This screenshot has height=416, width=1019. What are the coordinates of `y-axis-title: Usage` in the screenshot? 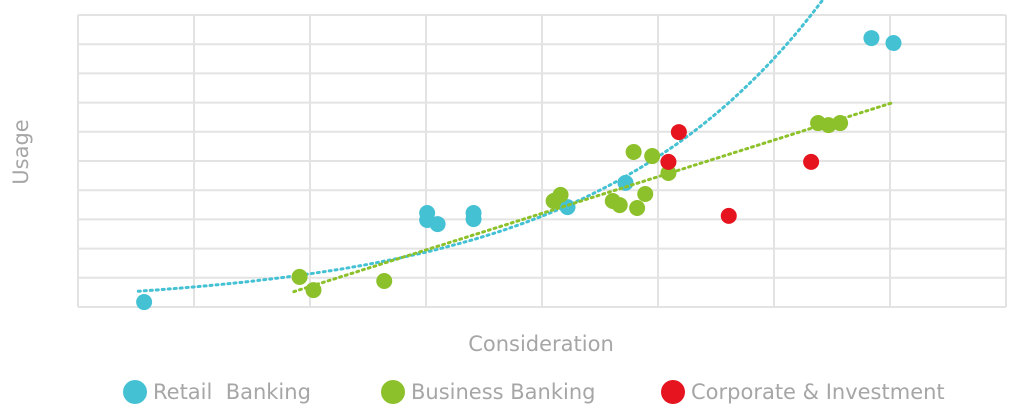 It's located at (21, 151).